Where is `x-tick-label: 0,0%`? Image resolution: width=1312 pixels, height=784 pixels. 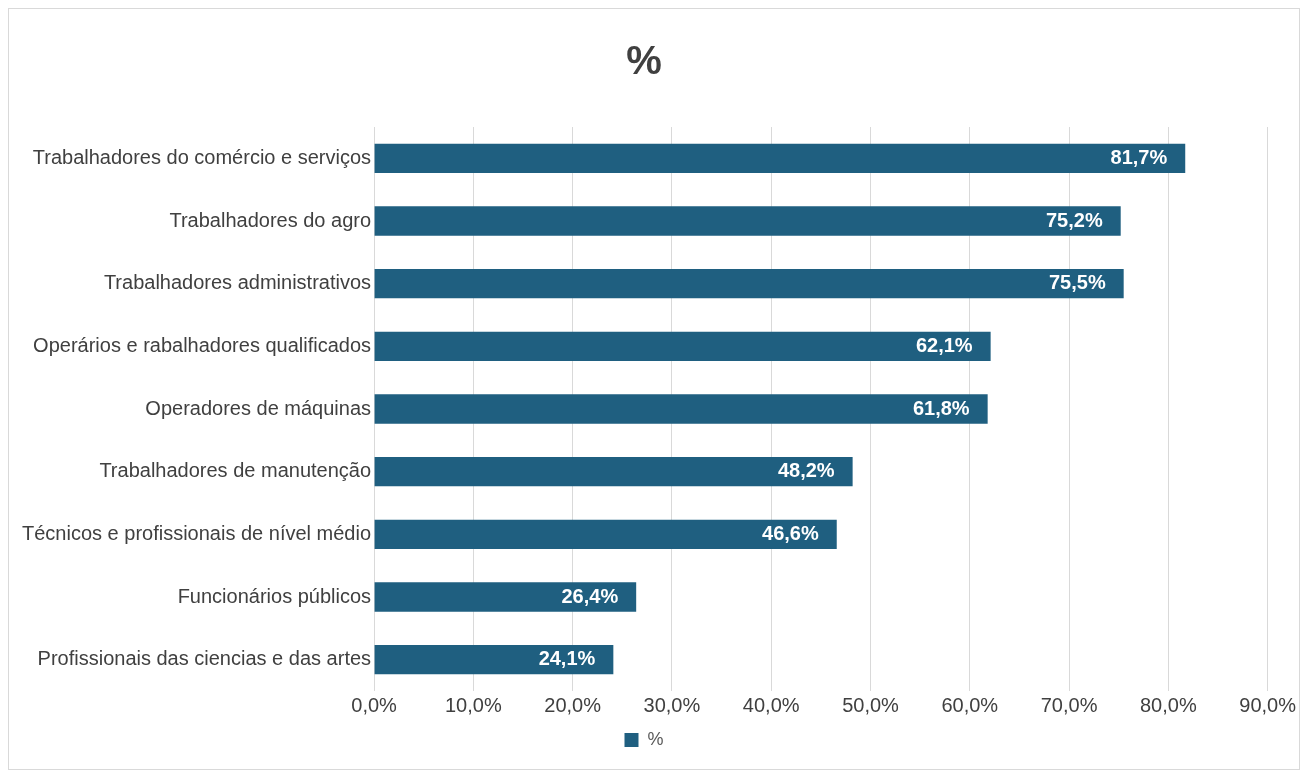 x-tick-label: 0,0% is located at coordinates (374, 704).